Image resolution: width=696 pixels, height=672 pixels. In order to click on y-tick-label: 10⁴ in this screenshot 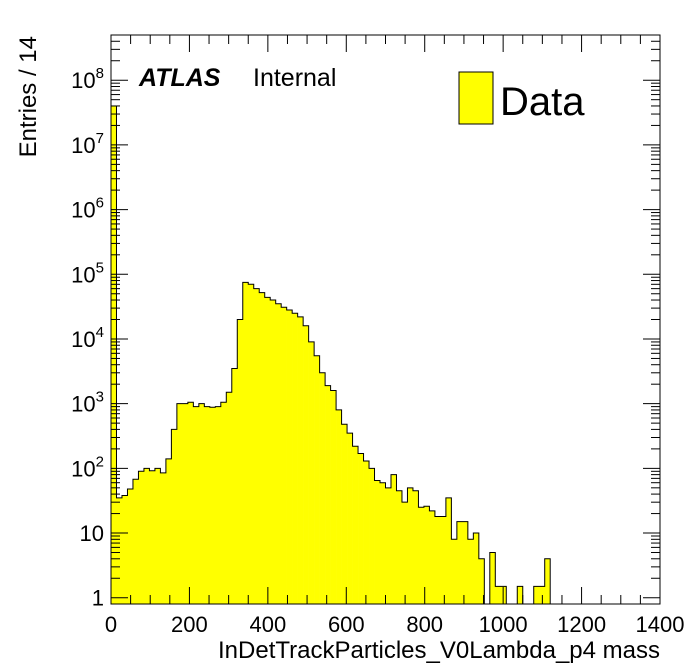, I will do `click(87, 338)`.